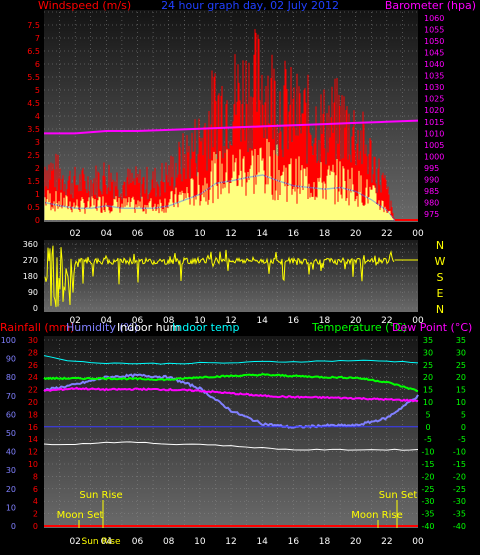 The height and width of the screenshot is (555, 480). I want to click on rainfall-tick-label: 6, so click(35, 489).